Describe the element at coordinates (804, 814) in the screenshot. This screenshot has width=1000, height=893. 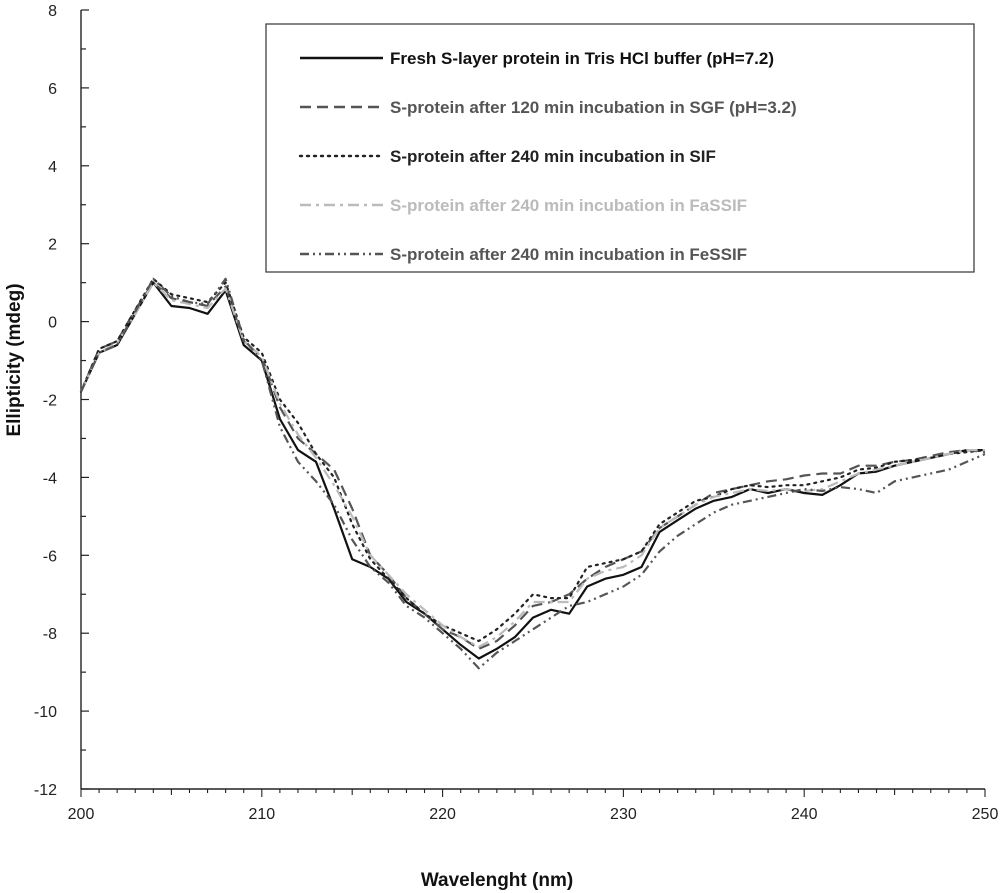
I see `x-tick-label: 240` at that location.